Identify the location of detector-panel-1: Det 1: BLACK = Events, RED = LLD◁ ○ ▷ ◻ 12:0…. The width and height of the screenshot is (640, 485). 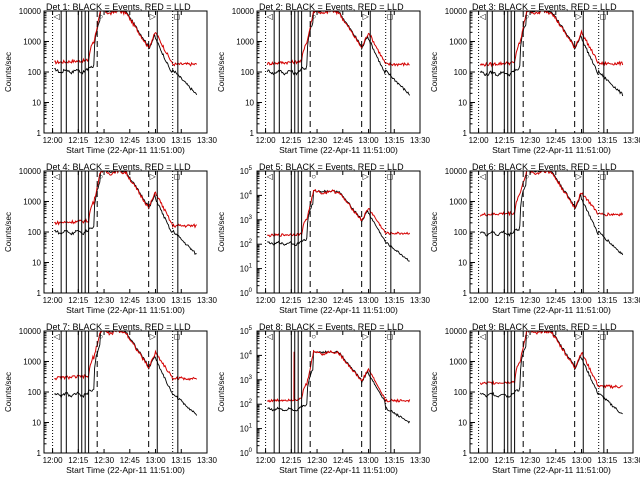
(111, 78).